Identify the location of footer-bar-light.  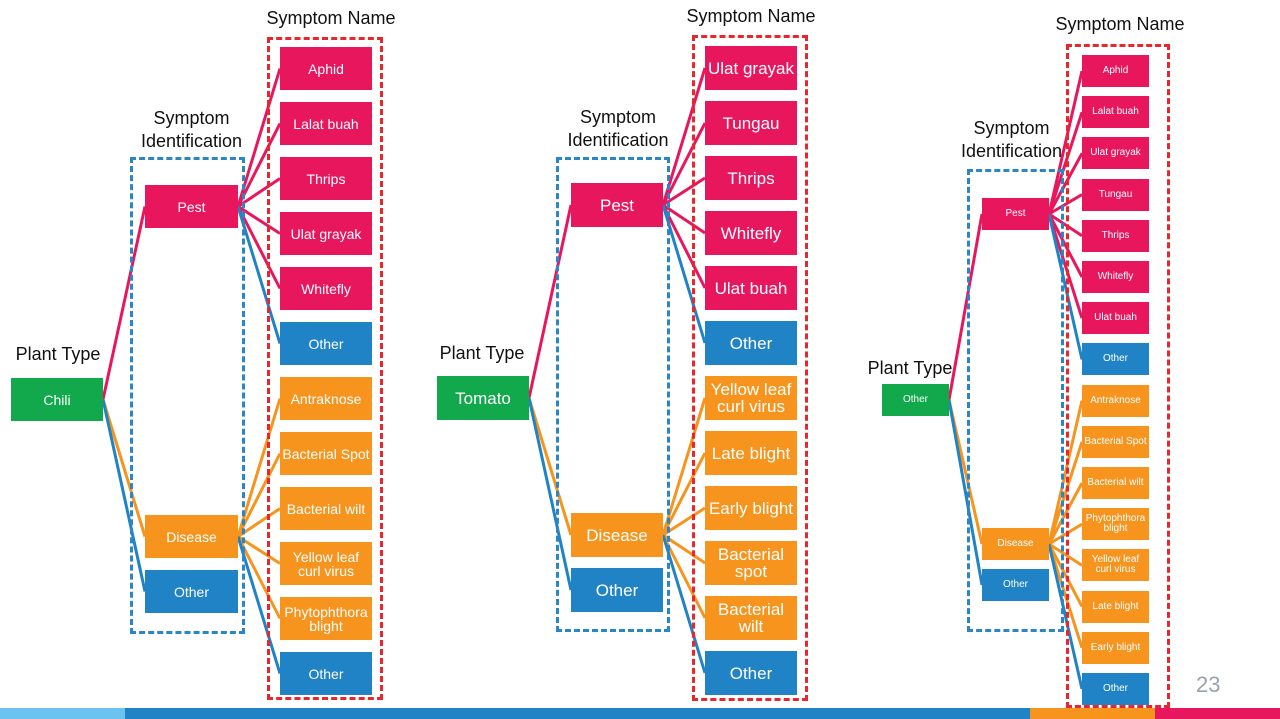
(62, 713).